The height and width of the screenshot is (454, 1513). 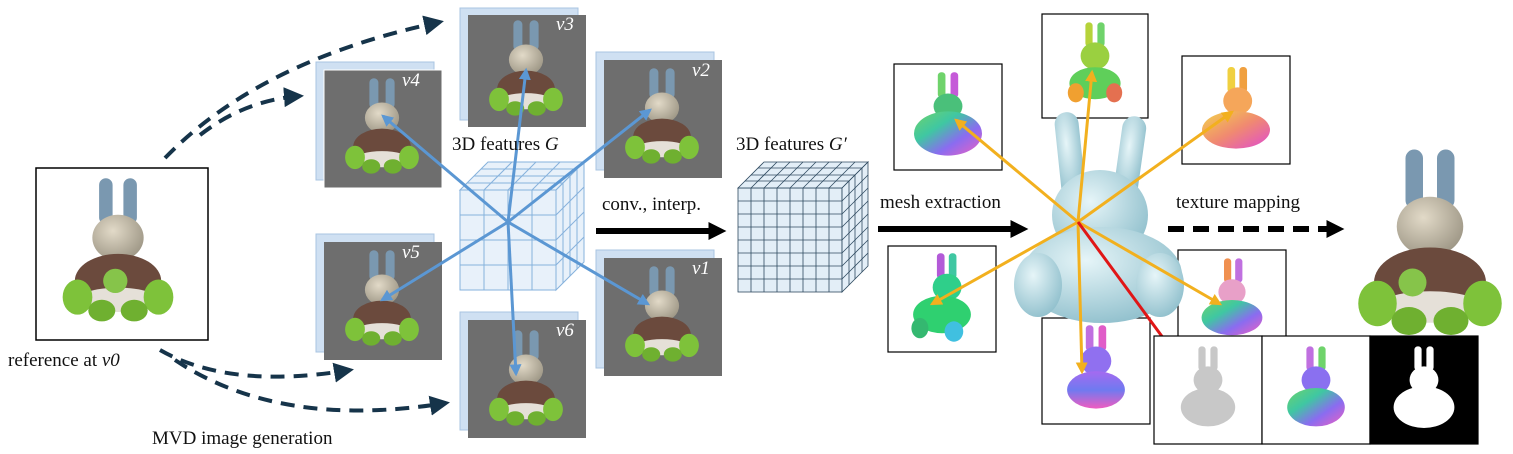 I want to click on view-label-v2: v2, so click(x=701, y=70).